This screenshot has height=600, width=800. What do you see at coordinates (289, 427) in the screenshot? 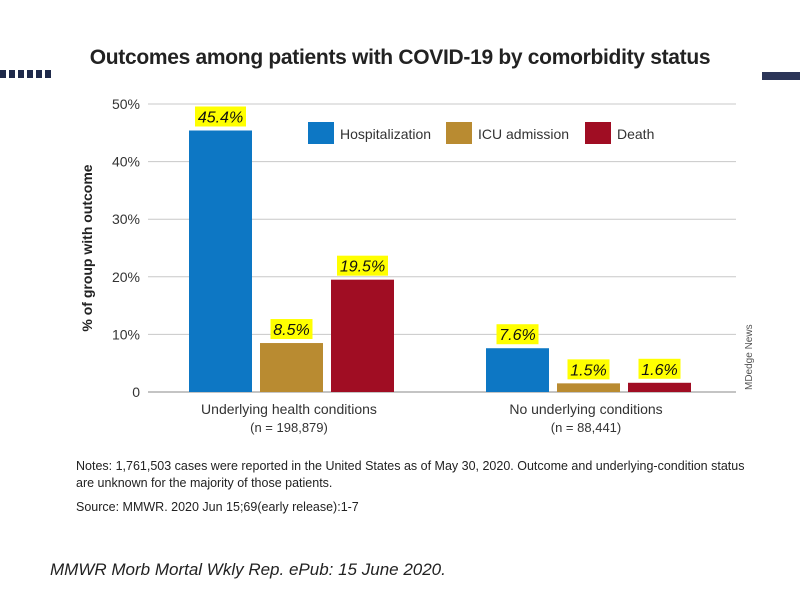
I see `x-category-sublabel: (n = 198,879)` at bounding box center [289, 427].